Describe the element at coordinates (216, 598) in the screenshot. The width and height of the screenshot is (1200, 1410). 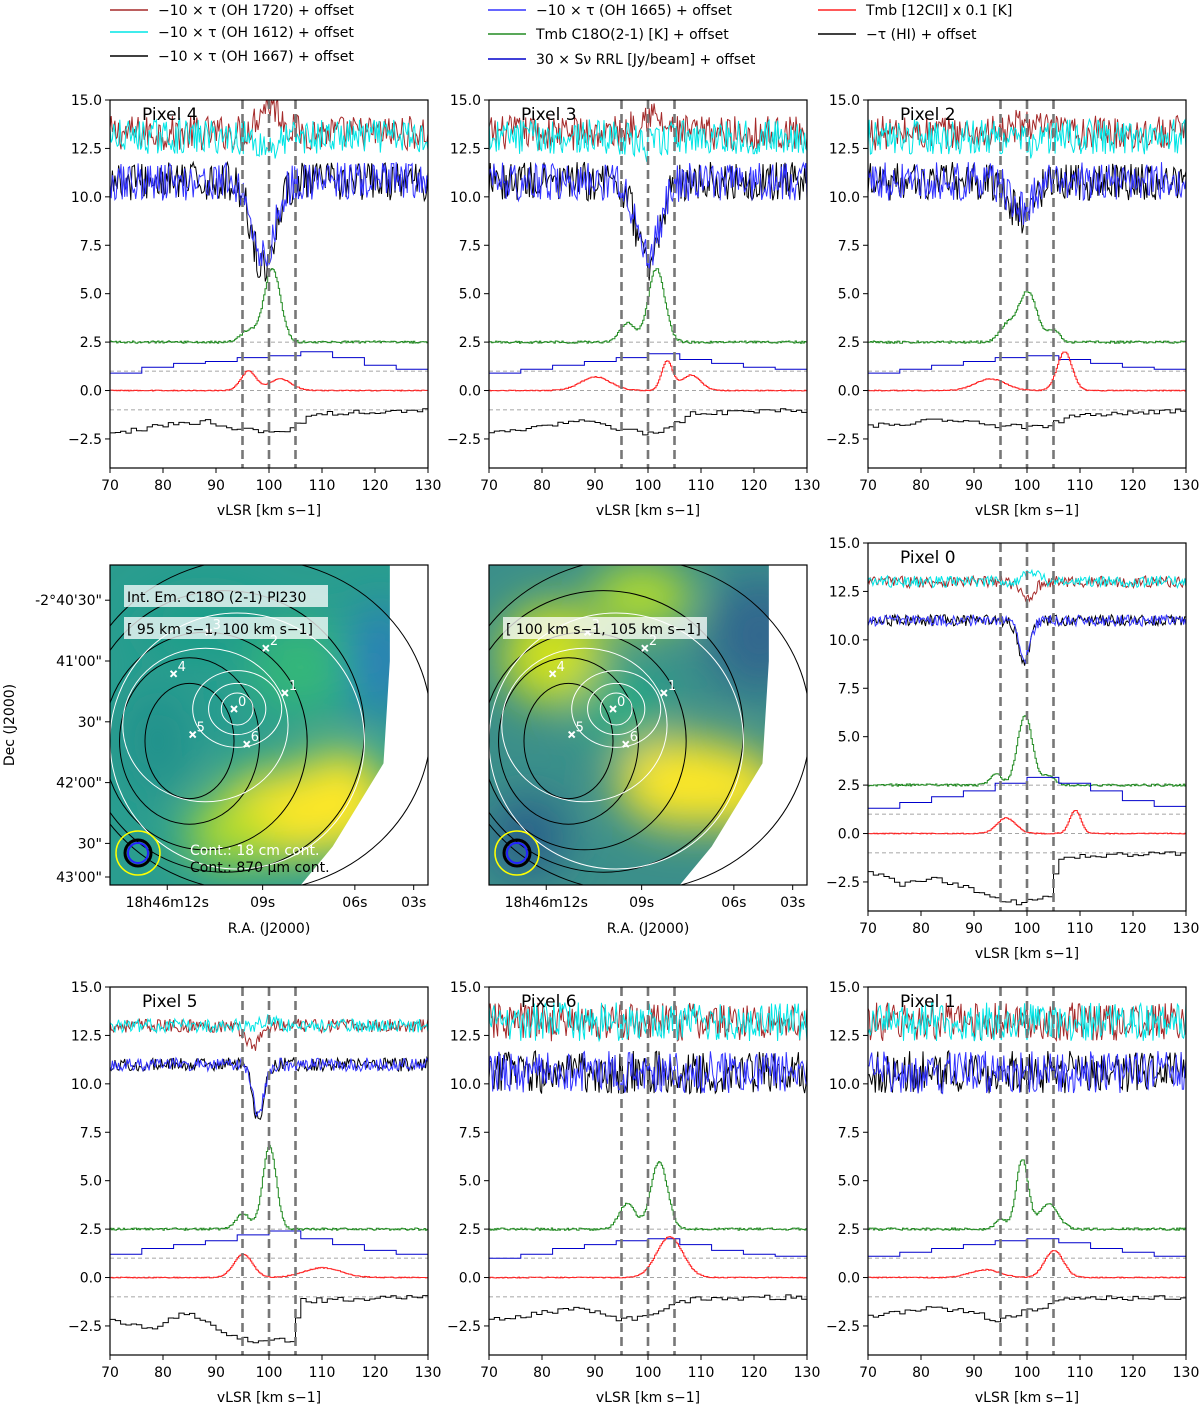
I see `map-title: Int. Em. C18O (2-1) PI230` at that location.